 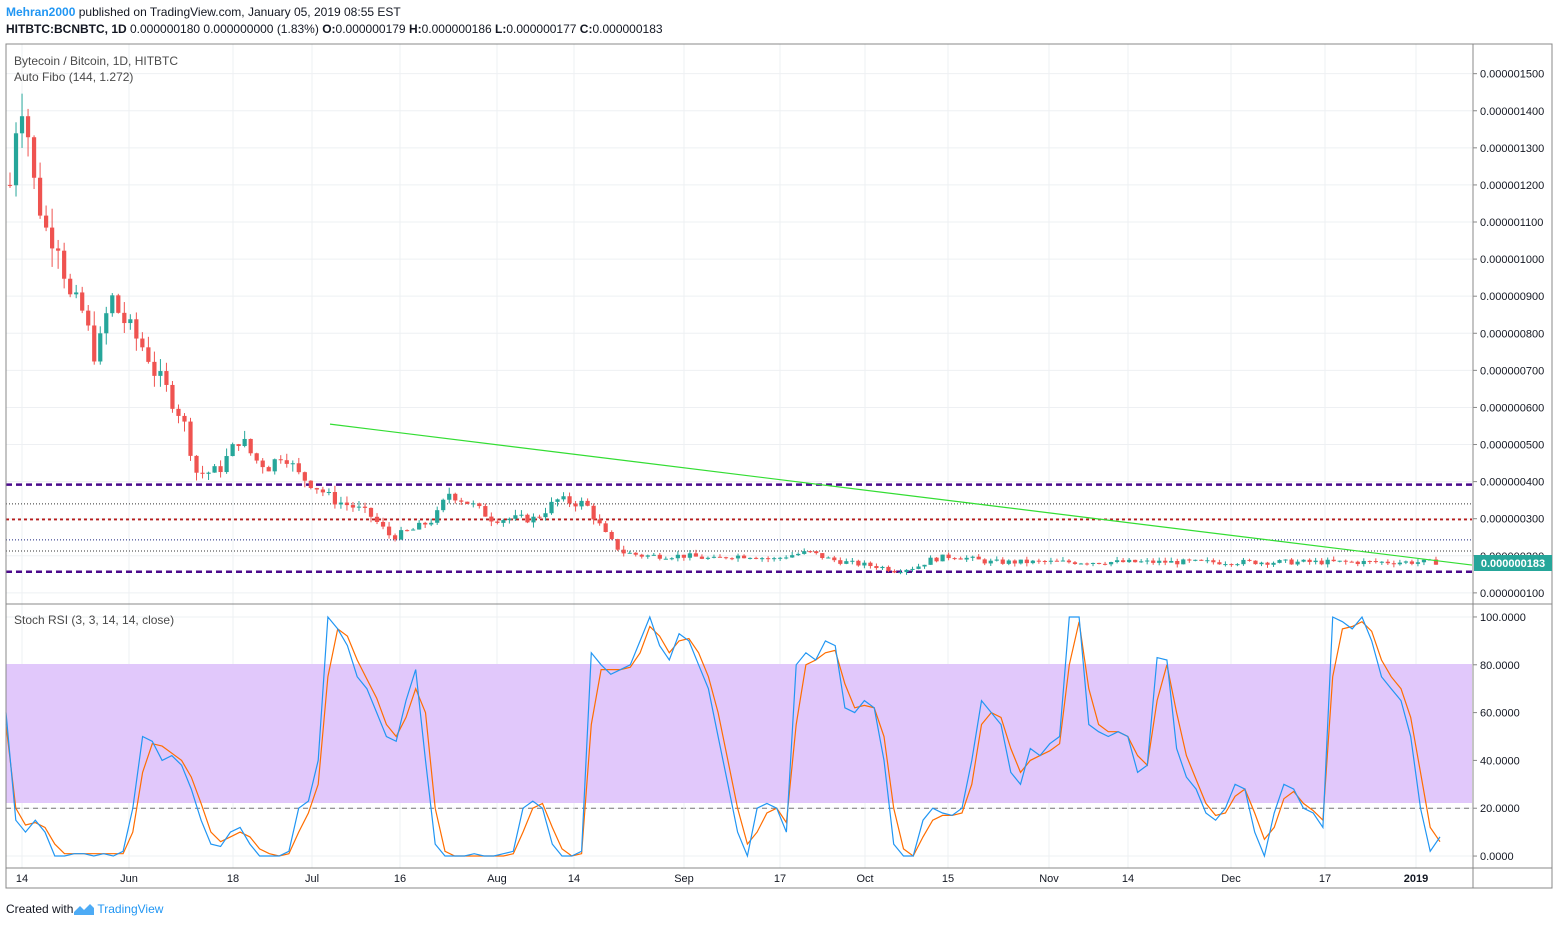 What do you see at coordinates (370, 29) in the screenshot?
I see `open-value: 0.000000179` at bounding box center [370, 29].